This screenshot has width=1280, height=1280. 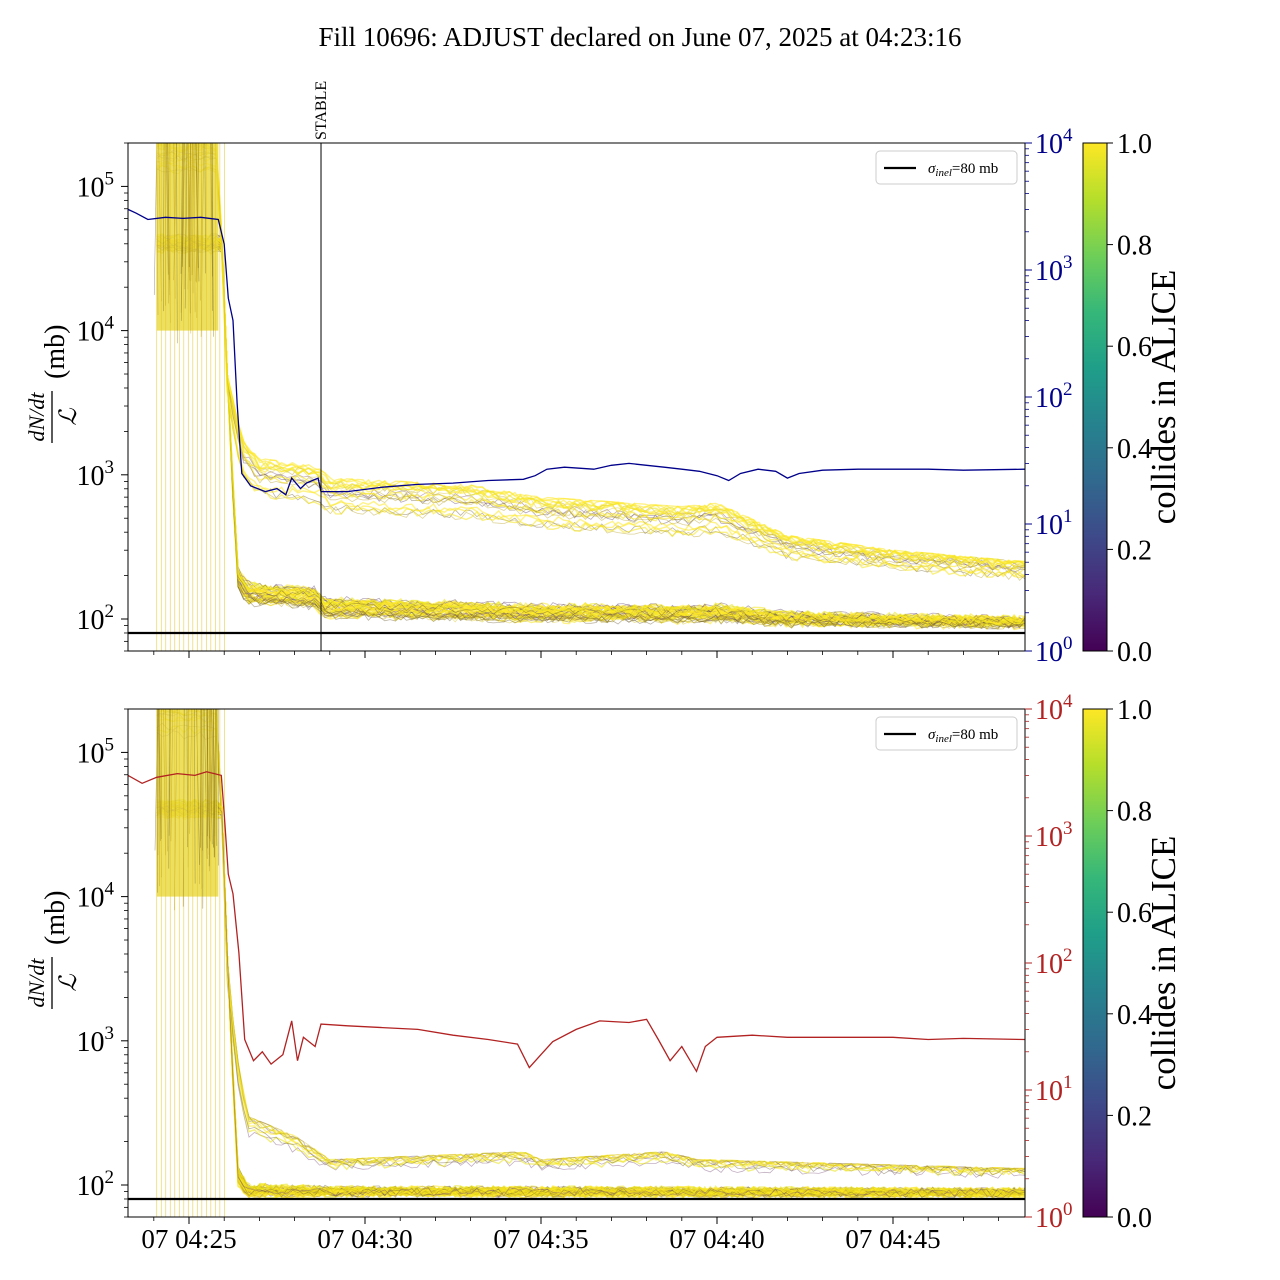 What do you see at coordinates (1054, 835) in the screenshot?
I see `secondary-y-tick-label: 10³` at bounding box center [1054, 835].